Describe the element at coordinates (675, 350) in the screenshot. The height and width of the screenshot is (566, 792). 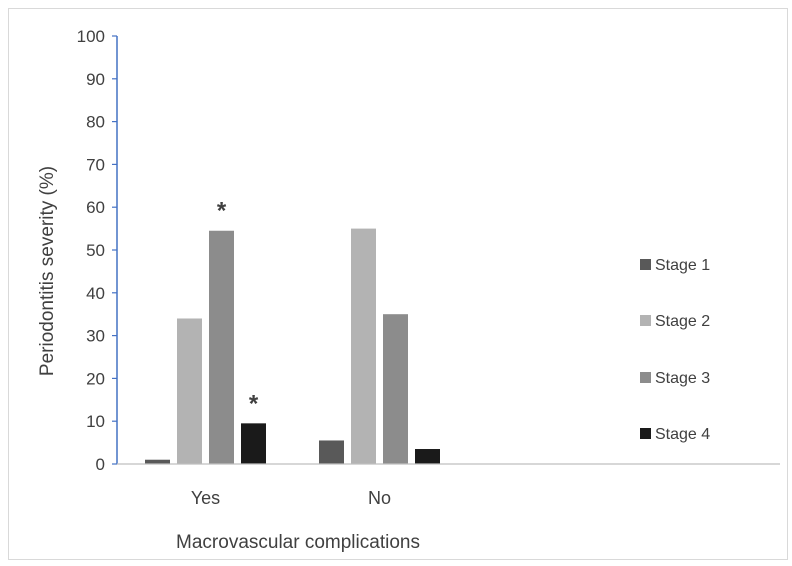
I see `legend: Stage 1 Stage 2 Stage 3 Stage 4` at that location.